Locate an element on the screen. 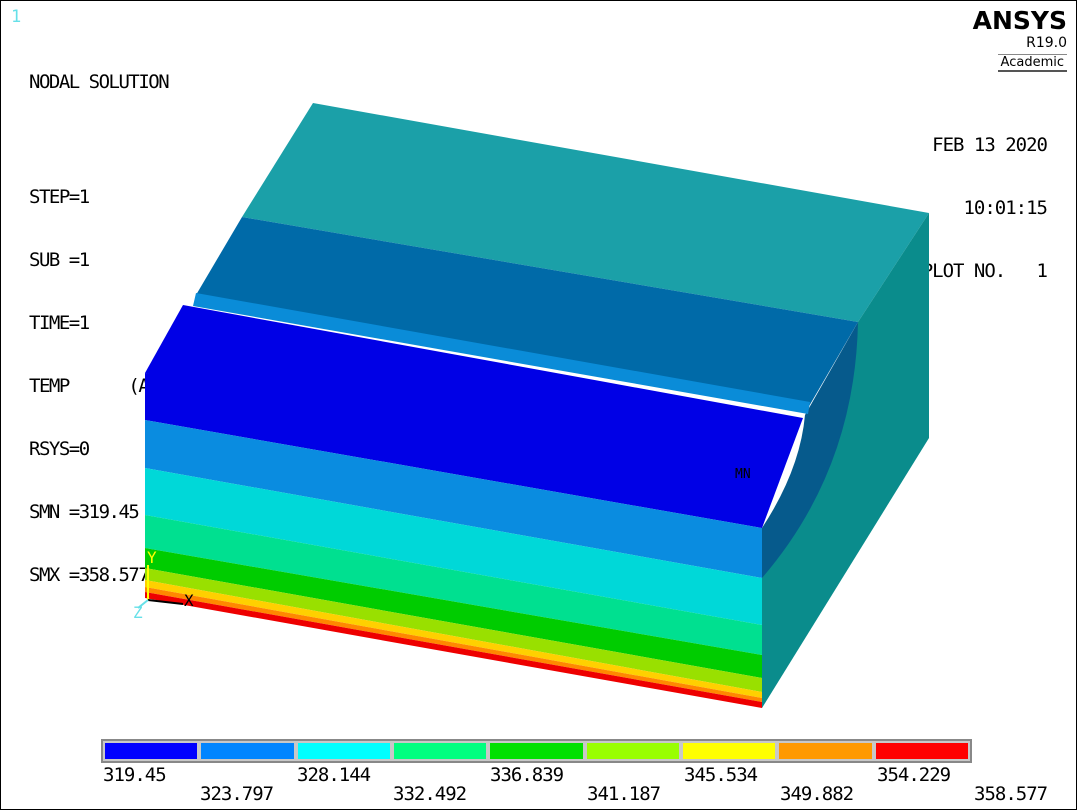 This screenshot has width=1077, height=810. triad-y-label: Y is located at coordinates (152, 557).